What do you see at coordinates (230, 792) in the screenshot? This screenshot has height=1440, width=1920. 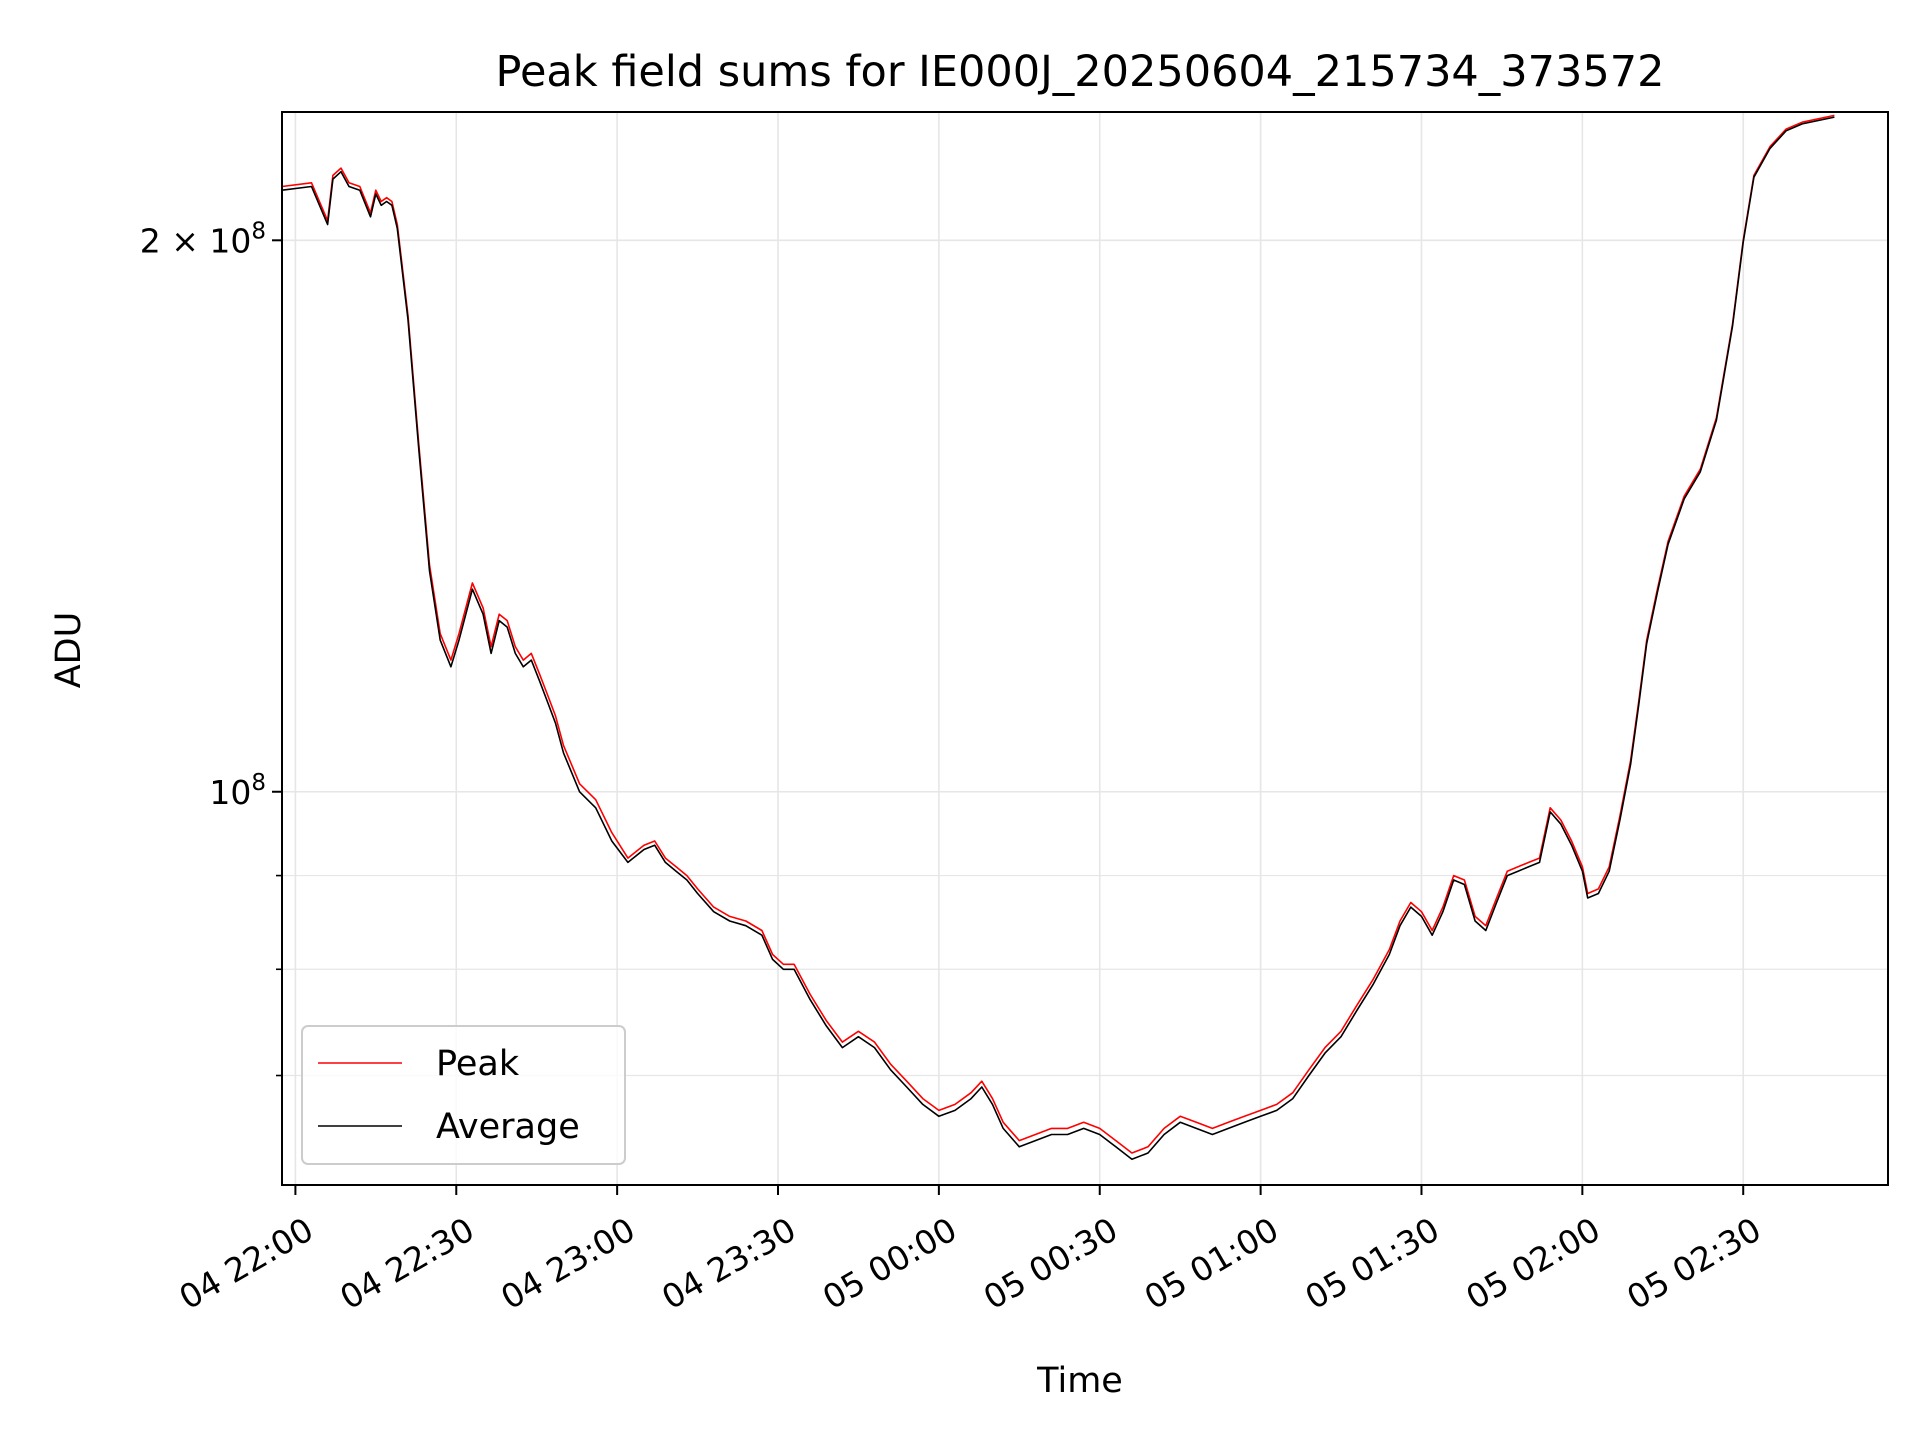 I see `y-tick-label-base: 10` at bounding box center [230, 792].